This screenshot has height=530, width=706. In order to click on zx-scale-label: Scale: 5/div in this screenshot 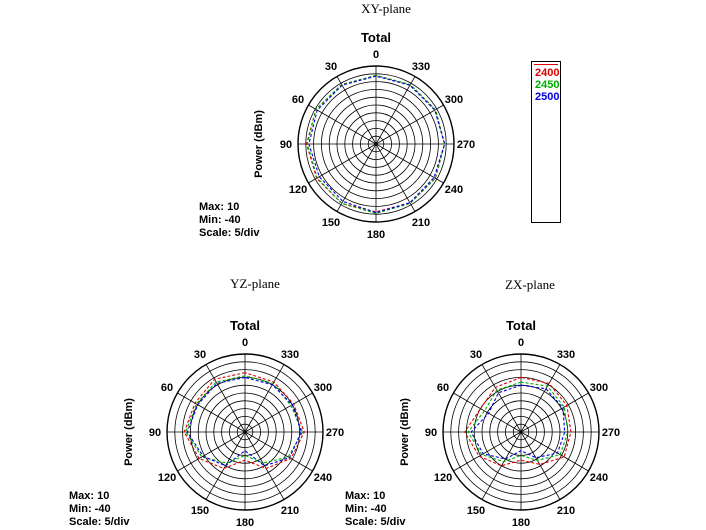, I will do `click(375, 522)`.